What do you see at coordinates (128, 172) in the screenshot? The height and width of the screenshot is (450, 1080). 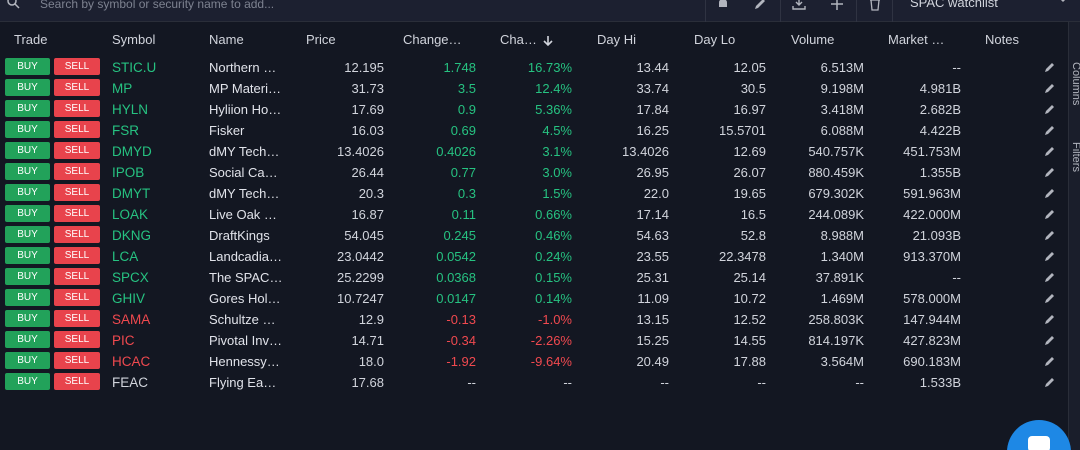 I see `symbol-cell: IPOB` at bounding box center [128, 172].